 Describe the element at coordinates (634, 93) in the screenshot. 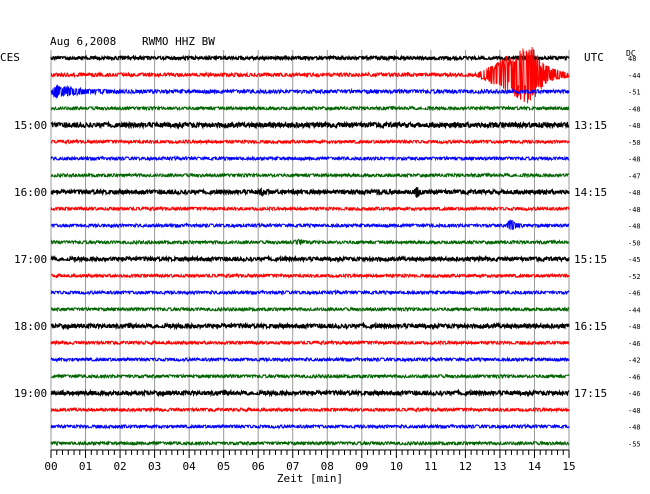

I see `dc-offset-label: -51` at that location.